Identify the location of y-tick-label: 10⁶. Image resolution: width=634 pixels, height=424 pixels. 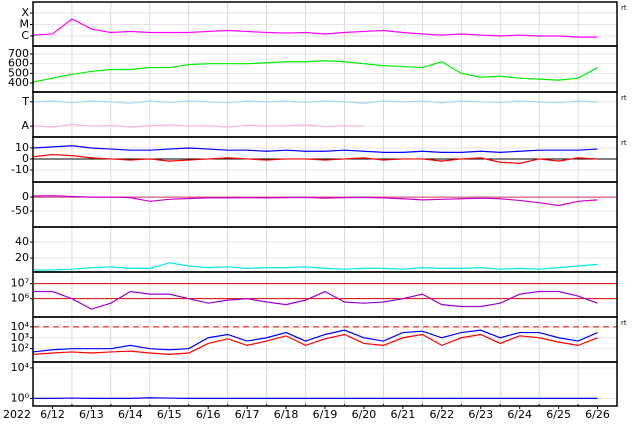
(20, 298).